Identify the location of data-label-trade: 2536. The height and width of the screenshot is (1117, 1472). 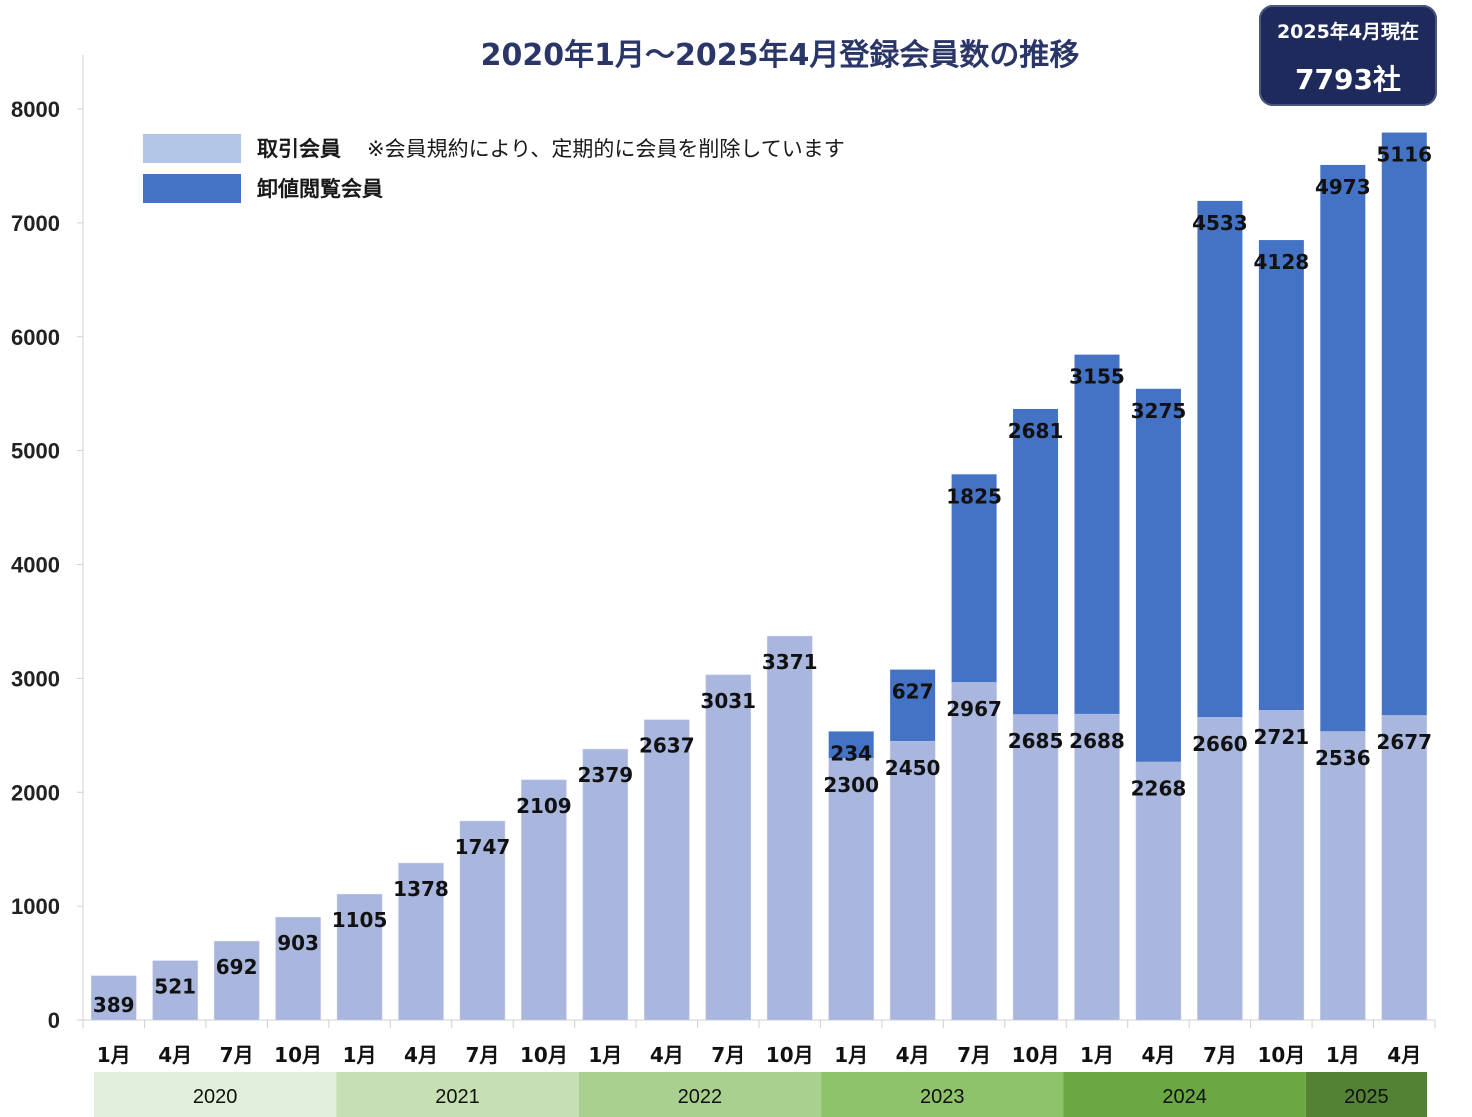
(1343, 758).